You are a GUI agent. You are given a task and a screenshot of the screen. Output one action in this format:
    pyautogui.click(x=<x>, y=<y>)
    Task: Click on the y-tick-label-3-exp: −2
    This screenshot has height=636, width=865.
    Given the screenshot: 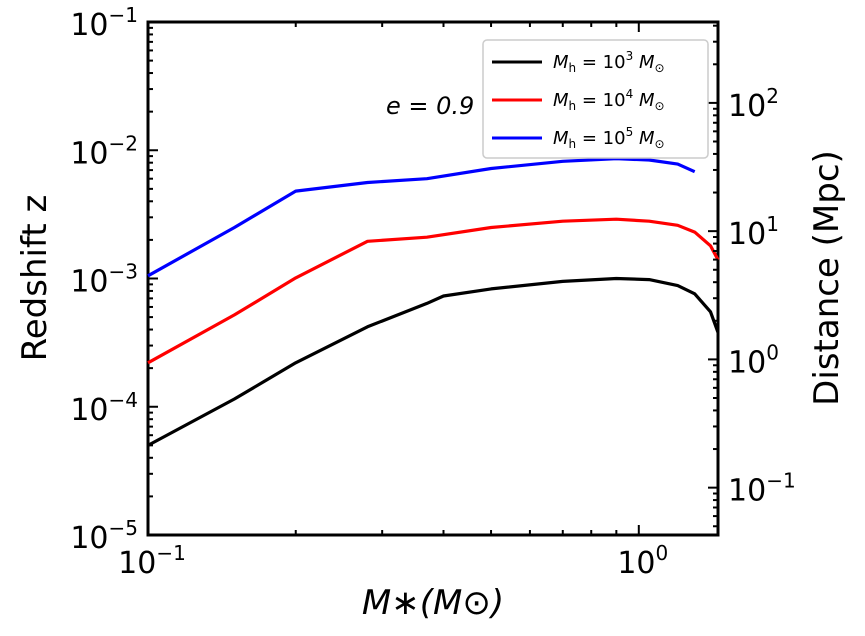 What is the action you would take?
    pyautogui.click(x=123, y=143)
    